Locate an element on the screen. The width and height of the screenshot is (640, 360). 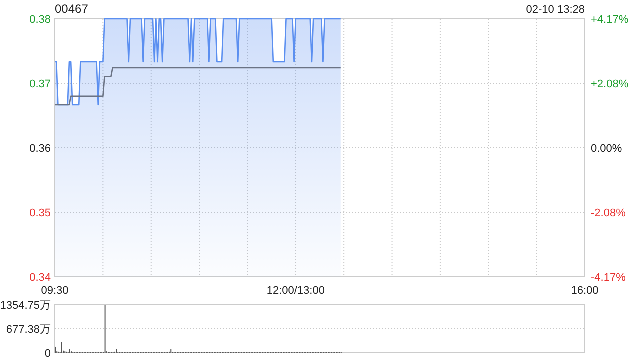
y2-tick-label: +2.08% is located at coordinates (610, 84).